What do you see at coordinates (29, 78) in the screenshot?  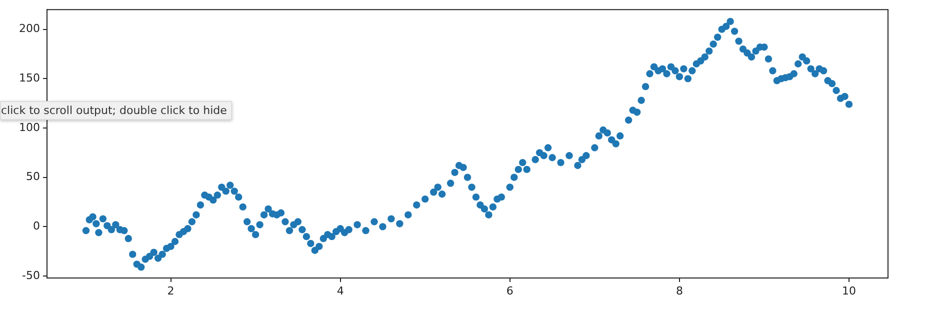 I see `y-tick-label: 150` at bounding box center [29, 78].